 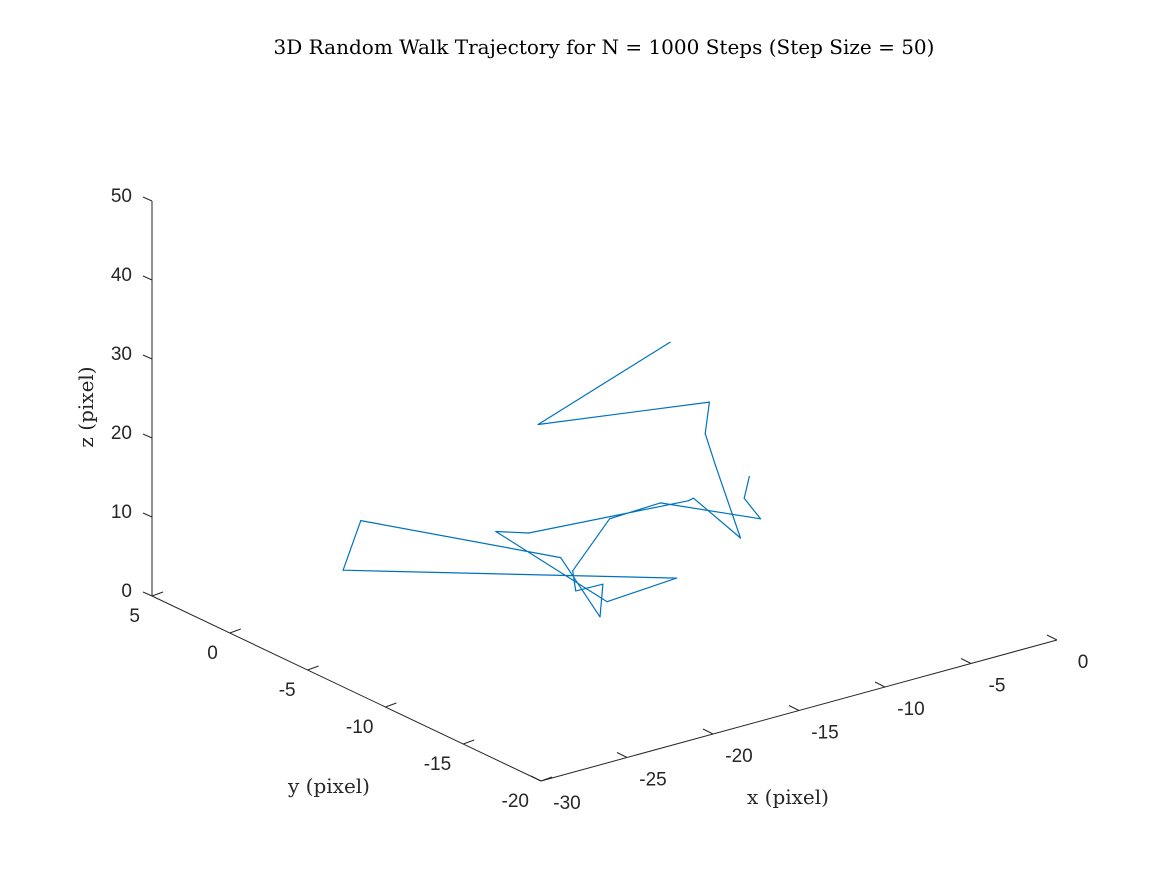 What do you see at coordinates (788, 797) in the screenshot?
I see `x-axis-label: x (pixel)` at bounding box center [788, 797].